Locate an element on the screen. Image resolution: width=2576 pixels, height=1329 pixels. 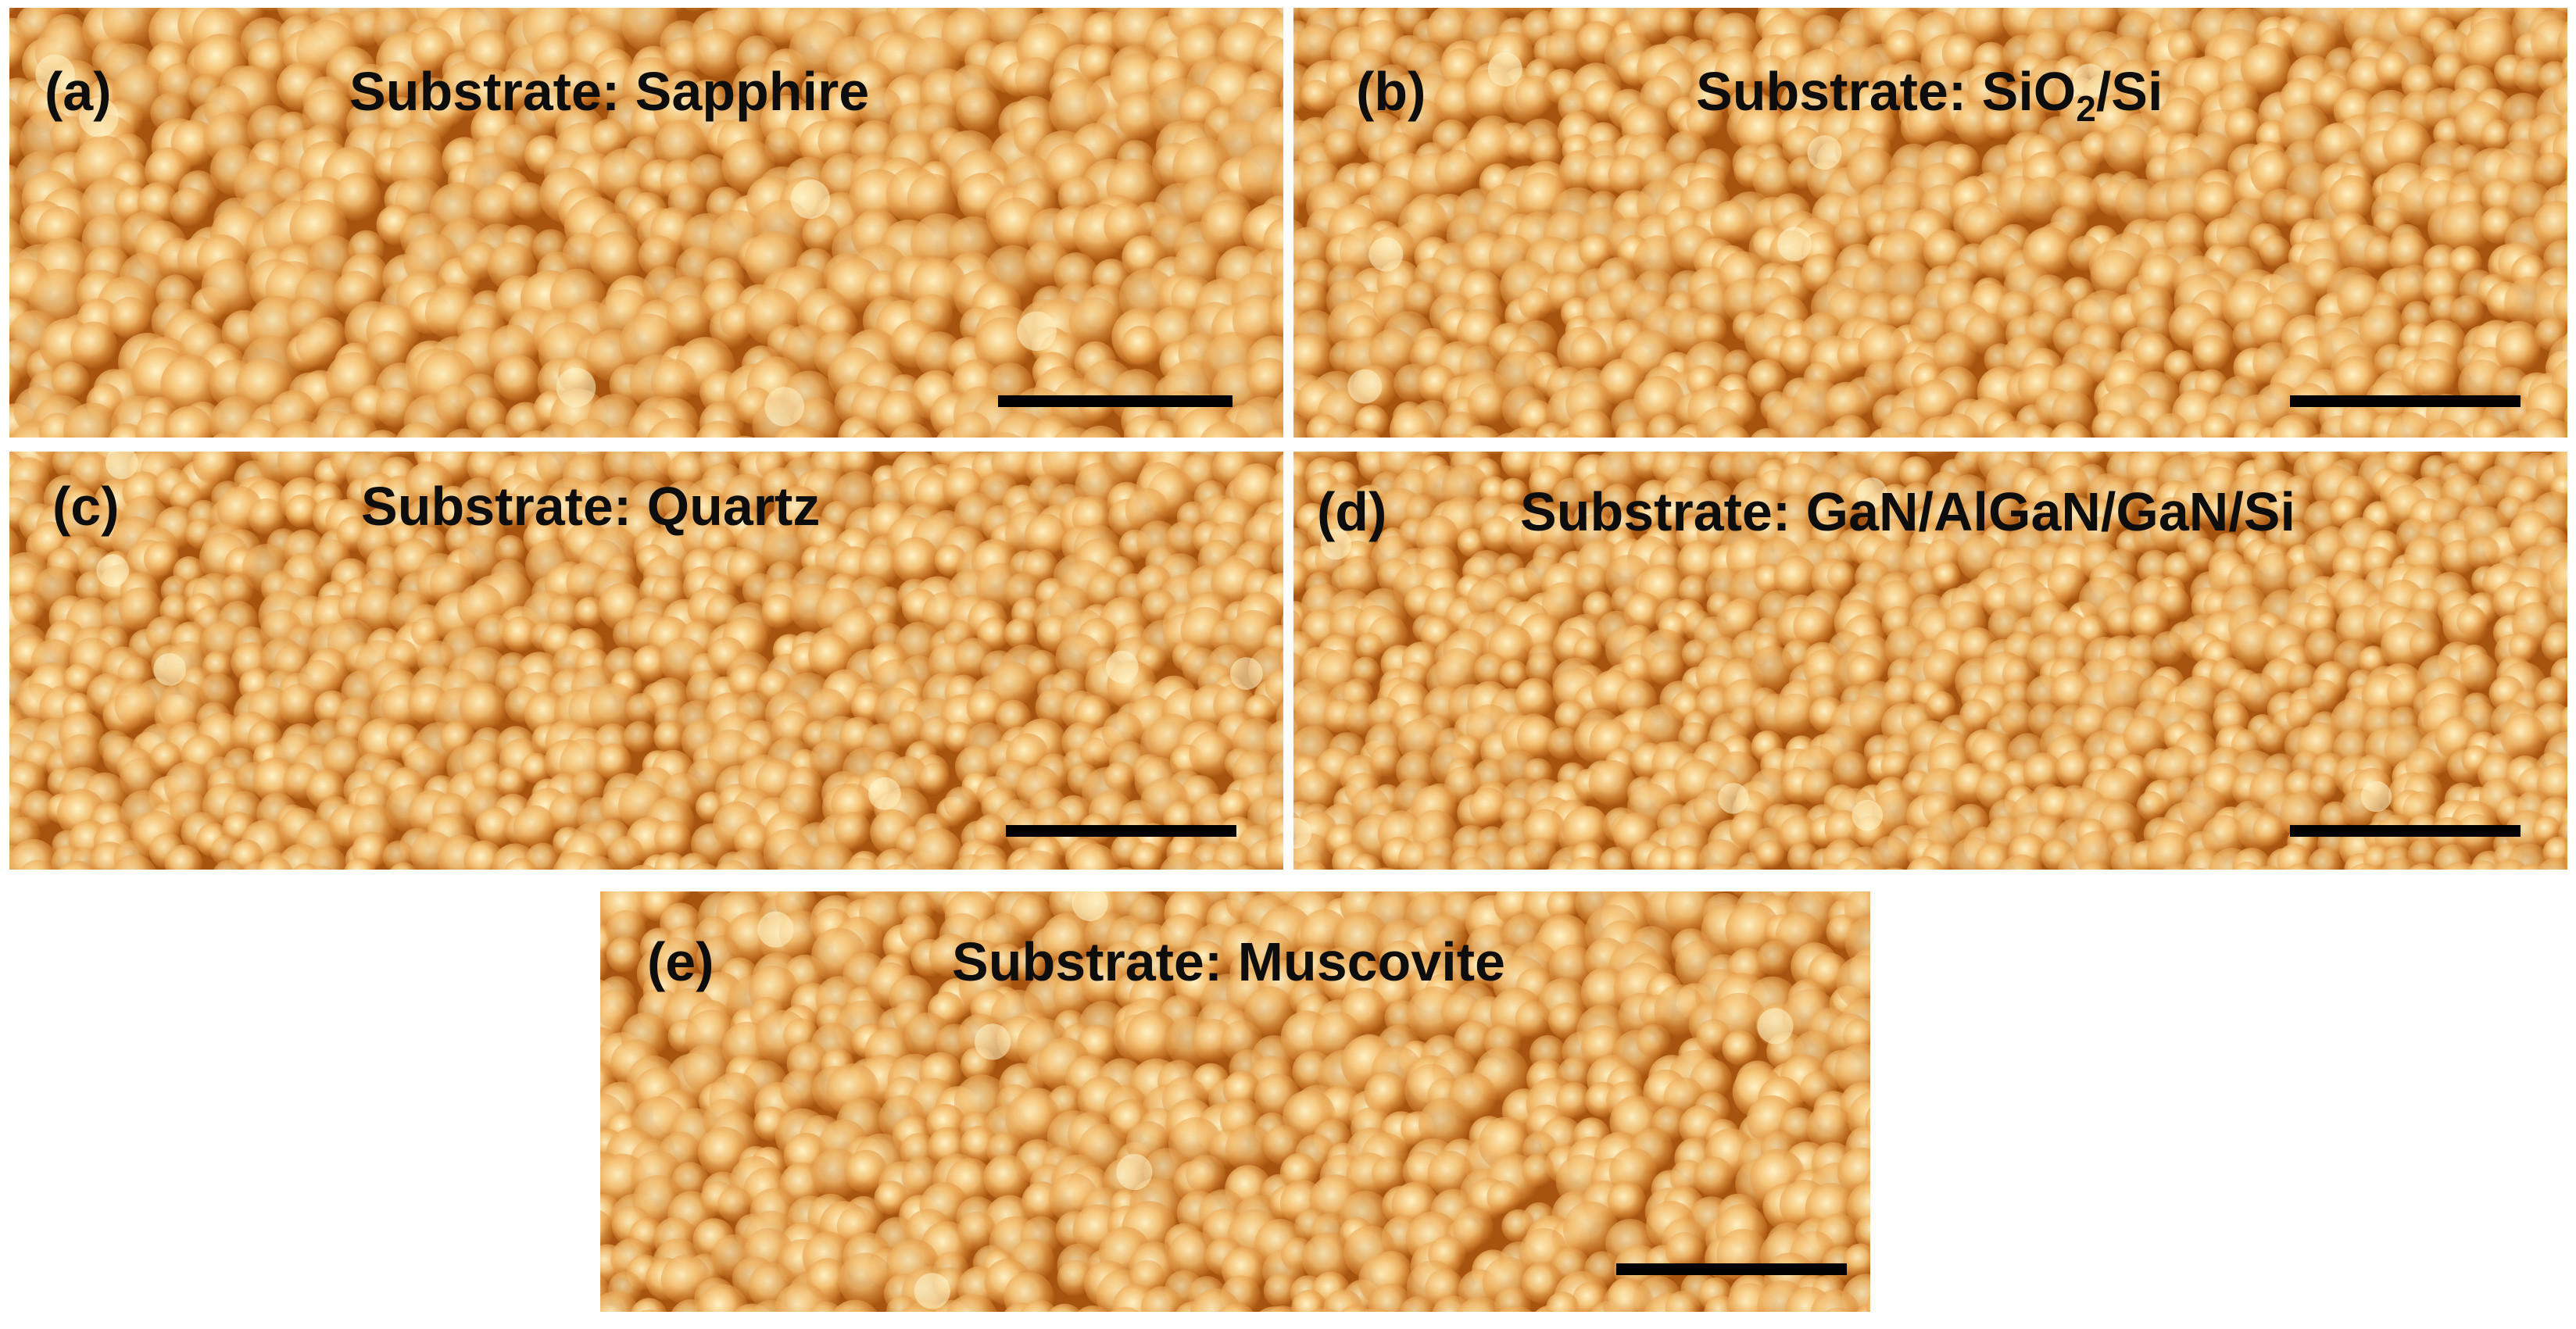
panel-title: Substrate: SiO2/Si is located at coordinates (1929, 95).